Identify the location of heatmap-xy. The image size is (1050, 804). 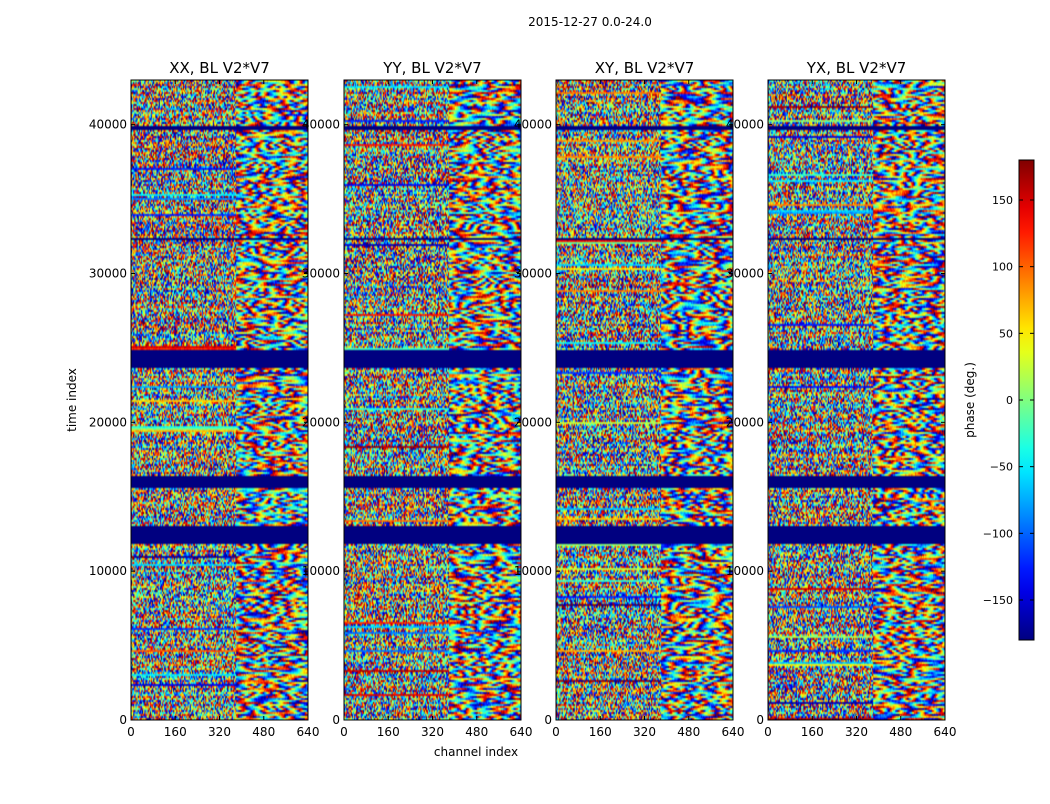
(644, 400).